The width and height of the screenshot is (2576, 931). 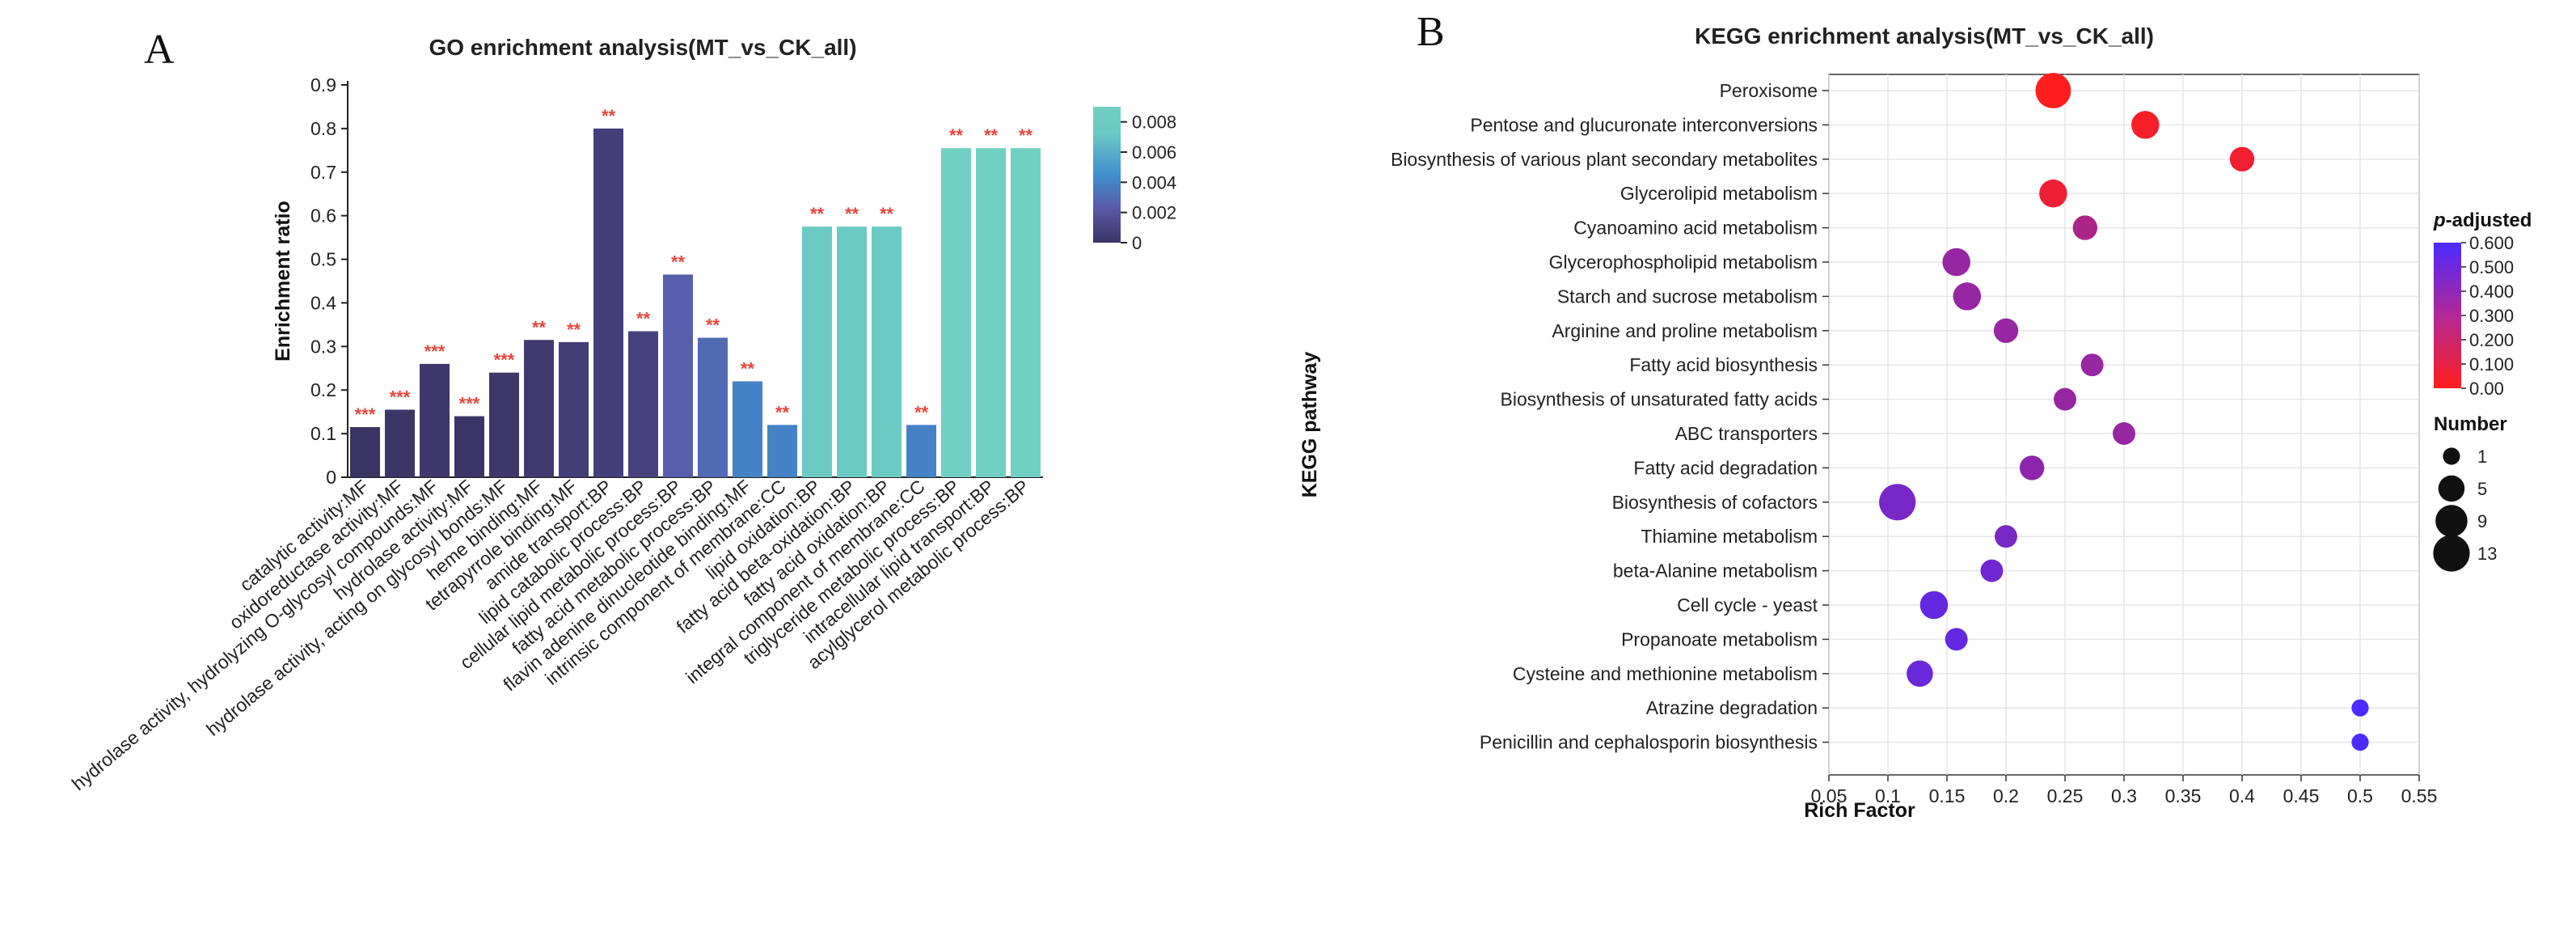 I want to click on go-colorbar: 0.008 0.006 0.004 0.002 0, so click(x=1134, y=180).